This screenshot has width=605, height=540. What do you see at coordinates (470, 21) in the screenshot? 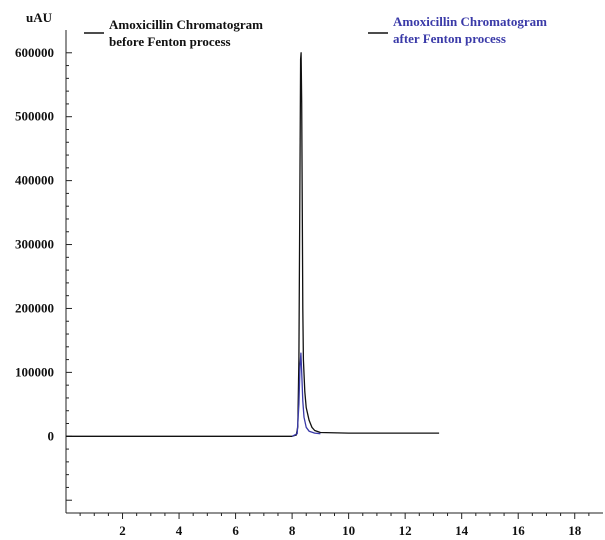
I see `legend-label-after-line1: Amoxicillin Chromatogram` at bounding box center [470, 21].